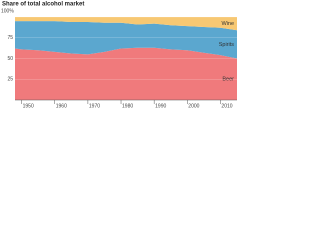  What do you see at coordinates (227, 24) in the screenshot?
I see `legend-label: Wine` at bounding box center [227, 24].